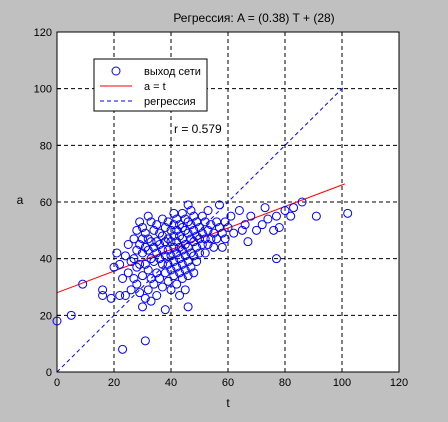 The image size is (448, 422). Describe the element at coordinates (253, 18) in the screenshot. I see `chart-title: Регрессия: A = (0.38) T + (28)` at that location.